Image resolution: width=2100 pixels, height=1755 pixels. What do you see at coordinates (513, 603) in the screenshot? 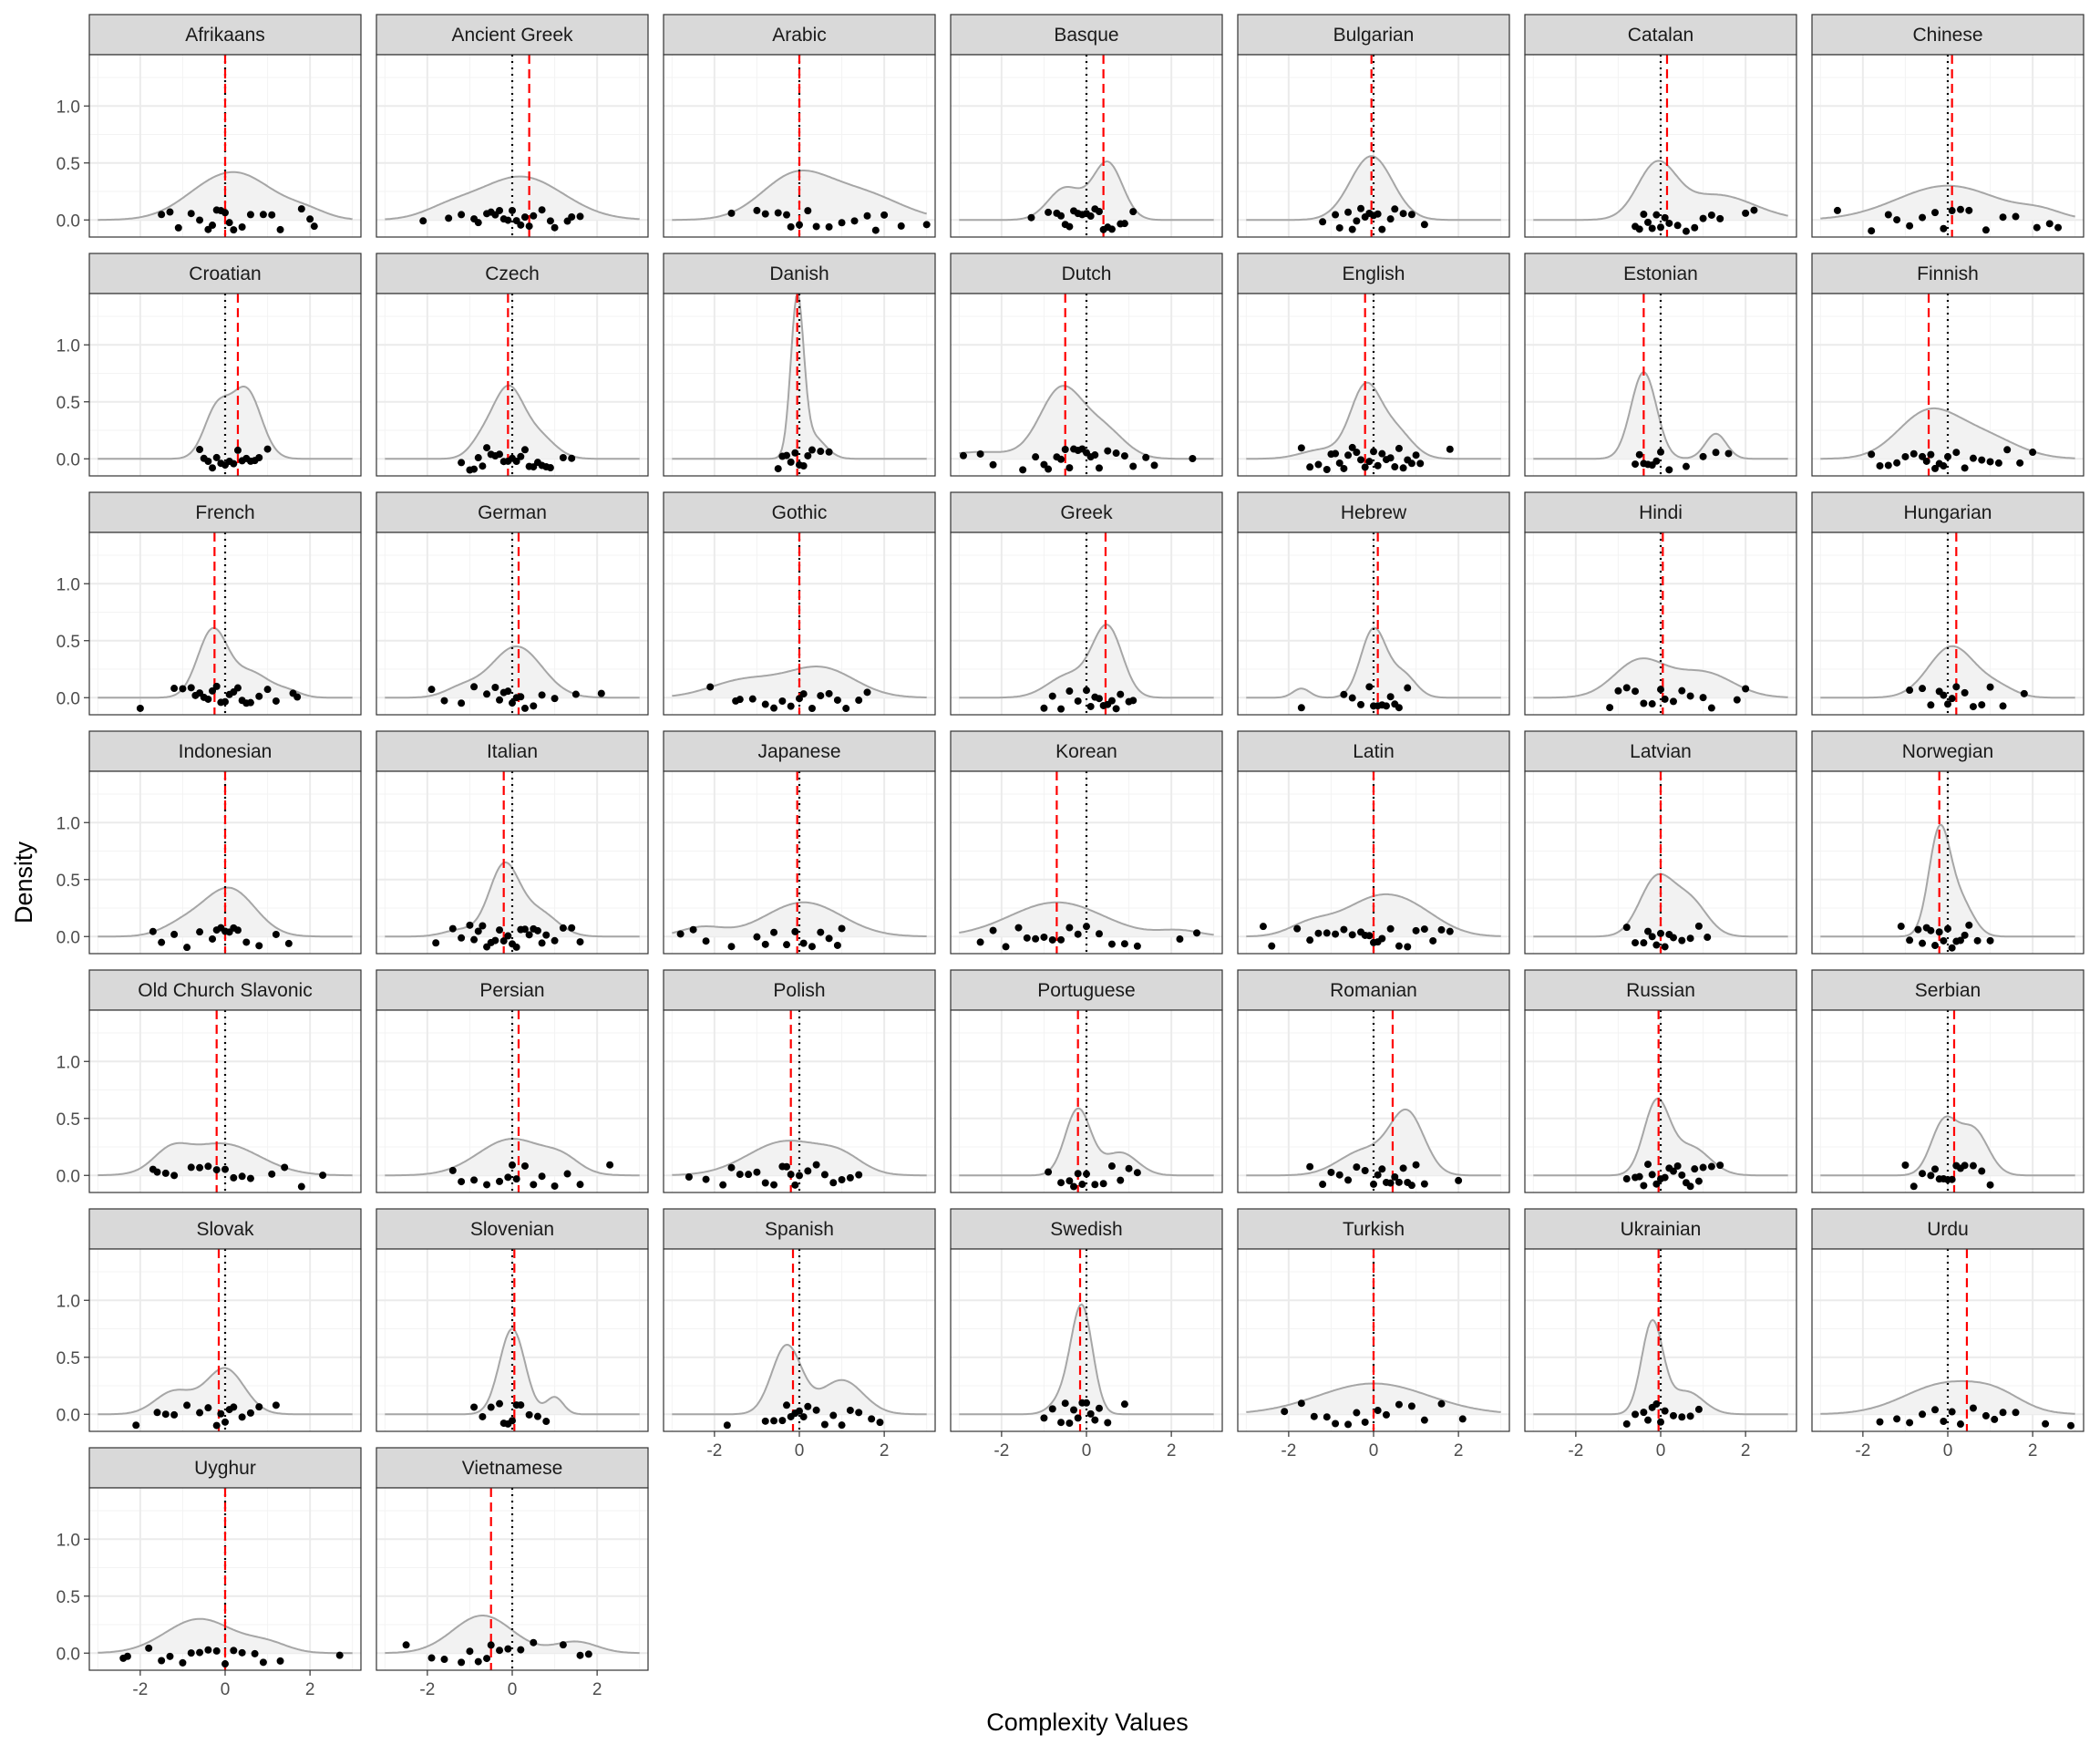
I see `facet-german: German` at bounding box center [513, 603].